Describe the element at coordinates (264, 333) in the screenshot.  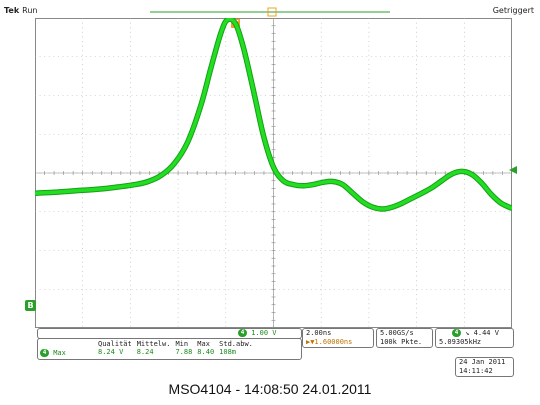
I see `channel-volts-per-div: 1.00 V` at that location.